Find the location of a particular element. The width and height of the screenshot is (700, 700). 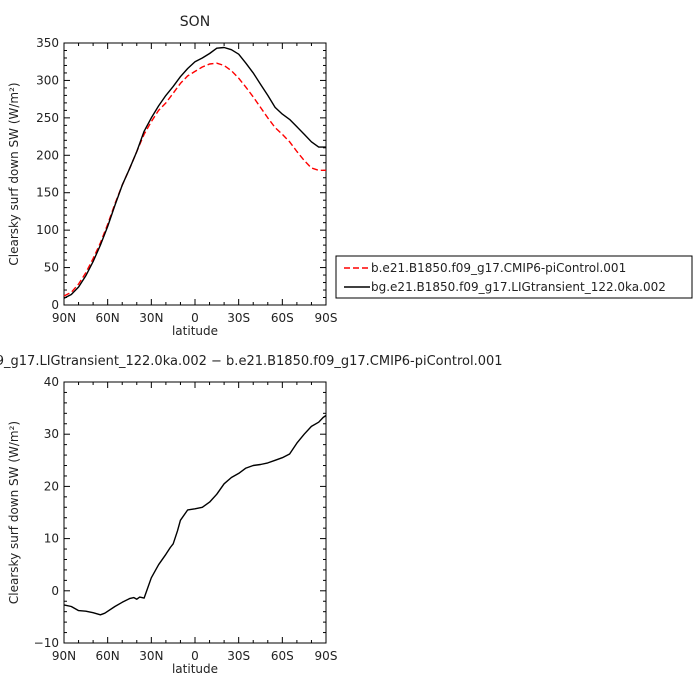

bottom-x-tick-label: 90S is located at coordinates (326, 656).